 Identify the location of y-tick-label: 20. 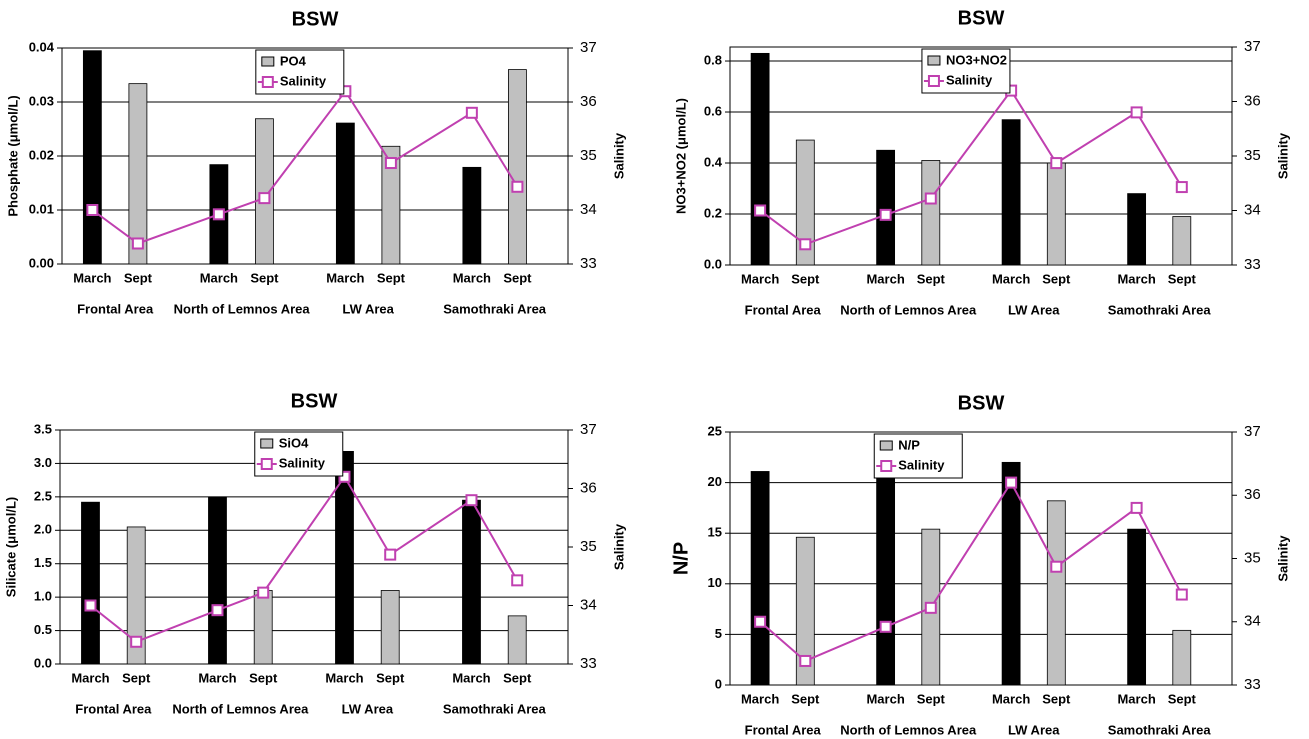
(715, 481).